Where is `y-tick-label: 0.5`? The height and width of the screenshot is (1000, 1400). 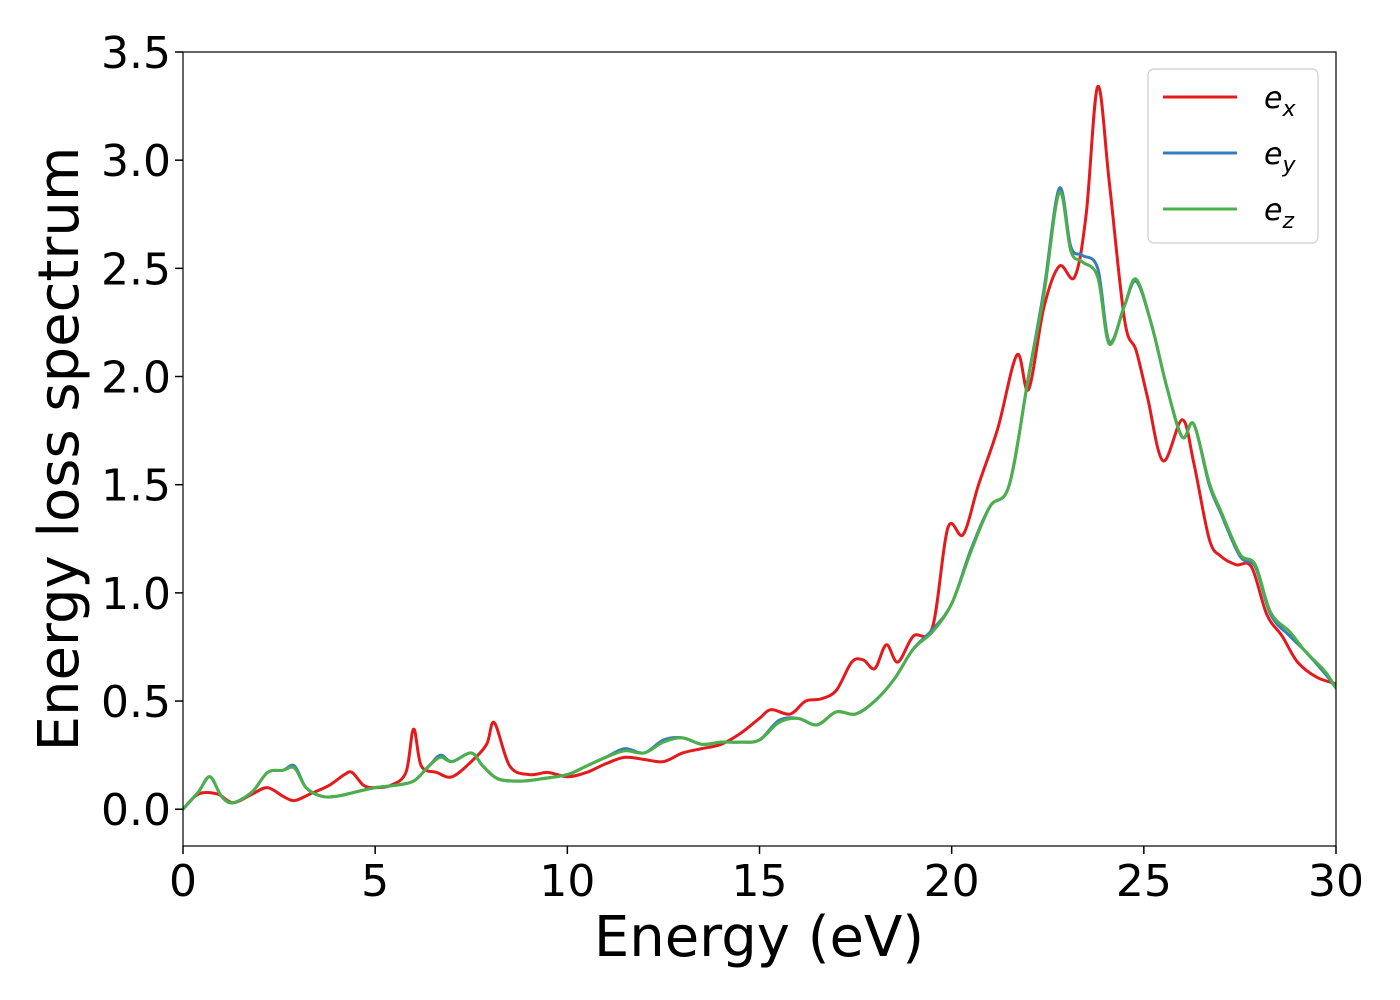
y-tick-label: 0.5 is located at coordinates (136, 702).